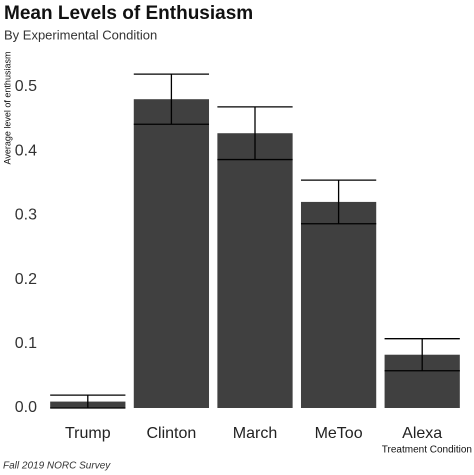  I want to click on x-tick-label: March, so click(255, 433).